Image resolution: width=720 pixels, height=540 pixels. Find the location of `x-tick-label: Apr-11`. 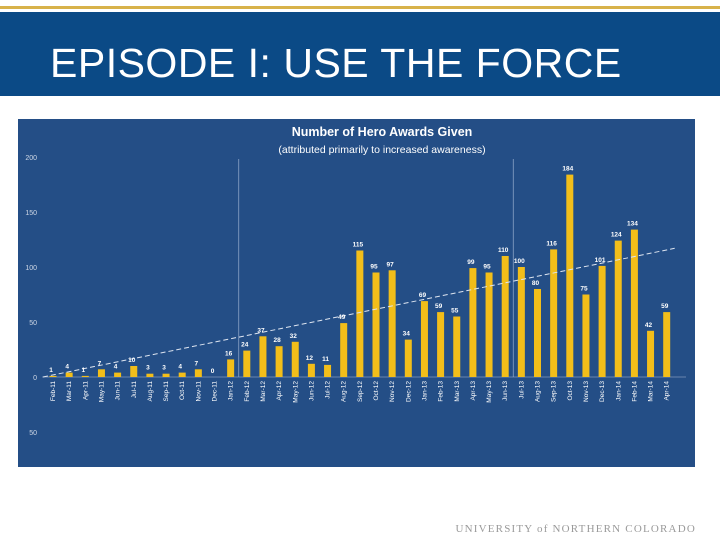

x-tick-label: Apr-11 is located at coordinates (85, 390).